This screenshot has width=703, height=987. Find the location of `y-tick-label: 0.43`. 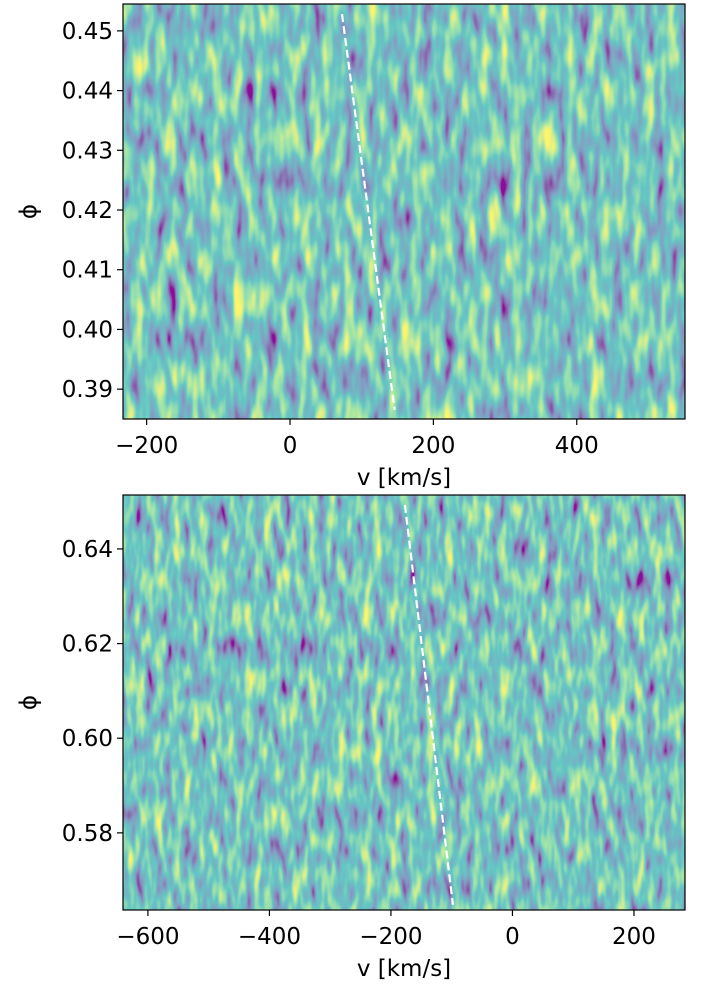

y-tick-label: 0.43 is located at coordinates (87, 151).